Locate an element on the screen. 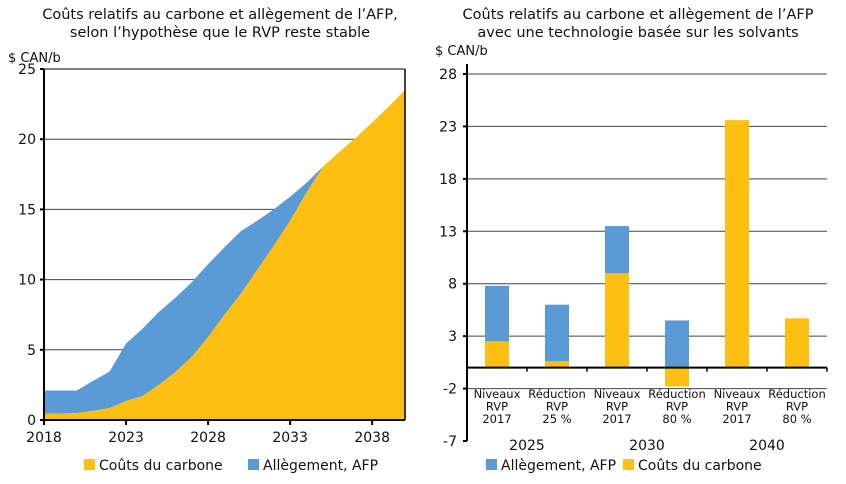 This screenshot has height=484, width=846. x-tick-label: 2028 is located at coordinates (208, 438).